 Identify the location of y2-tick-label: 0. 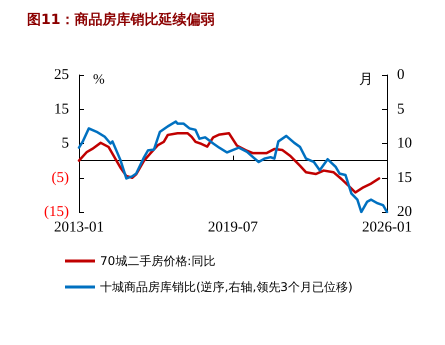
(400, 75).